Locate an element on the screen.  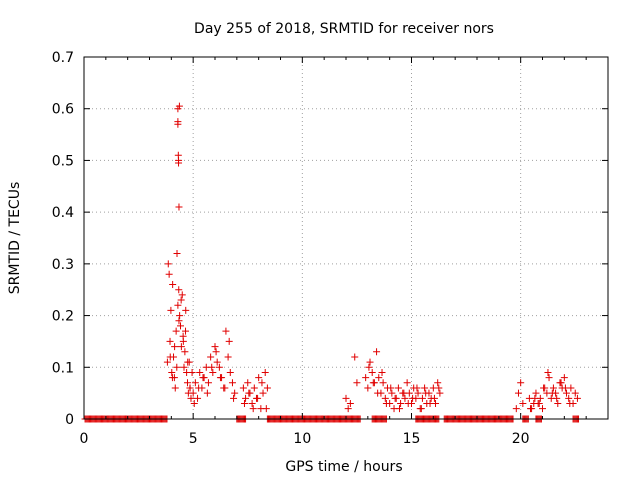
y-tick-label: 0.7 is located at coordinates (63, 58).